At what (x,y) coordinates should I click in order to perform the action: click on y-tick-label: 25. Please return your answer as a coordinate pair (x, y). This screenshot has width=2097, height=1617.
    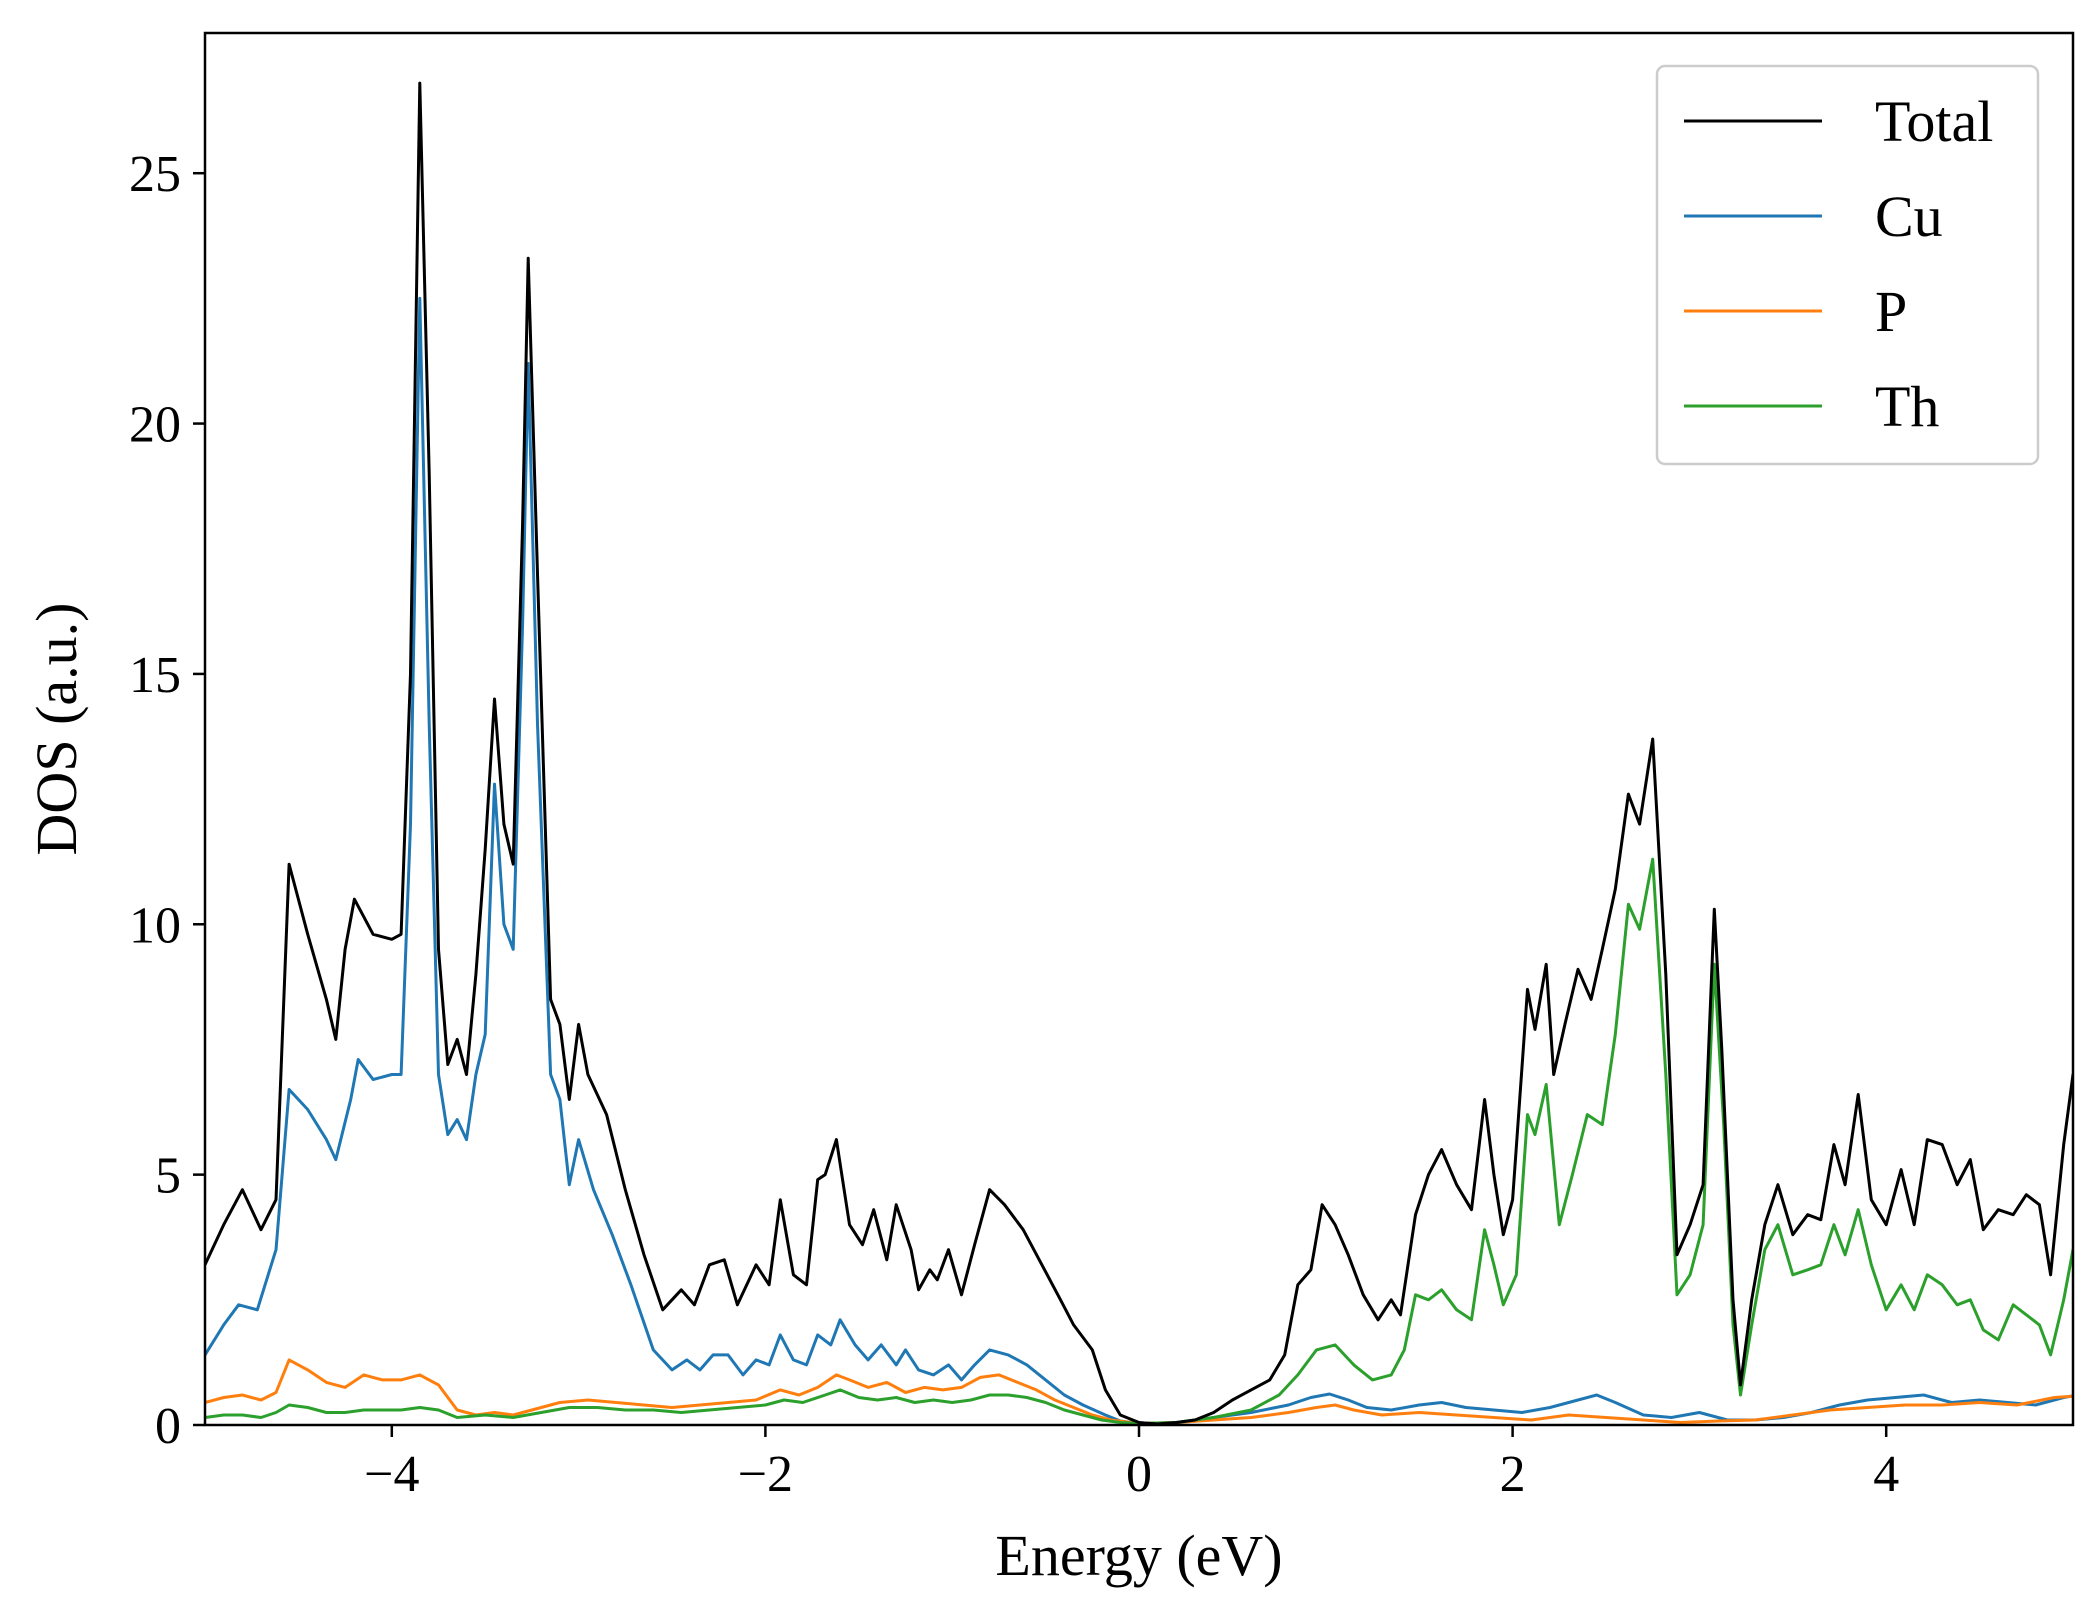
    Looking at the image, I should click on (155, 174).